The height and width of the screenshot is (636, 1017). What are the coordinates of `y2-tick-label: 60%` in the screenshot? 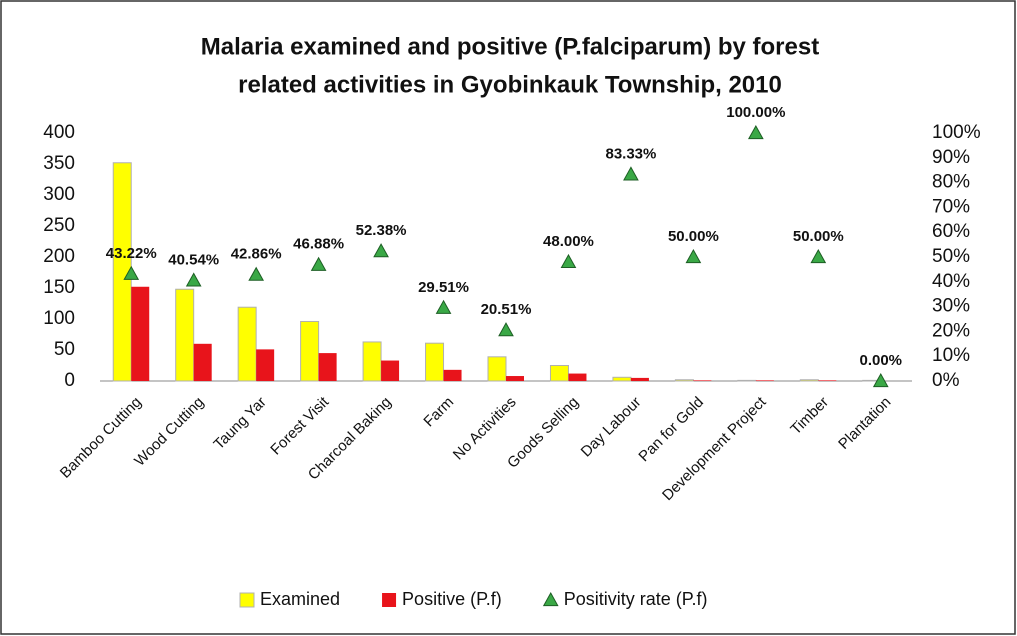 It's located at (951, 231).